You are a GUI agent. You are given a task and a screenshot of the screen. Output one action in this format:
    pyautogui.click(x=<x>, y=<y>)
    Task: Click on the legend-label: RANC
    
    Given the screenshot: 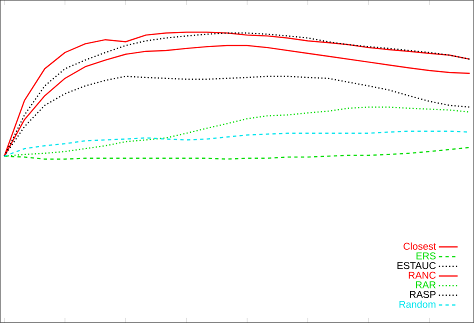 What is the action you would take?
    pyautogui.click(x=422, y=275)
    